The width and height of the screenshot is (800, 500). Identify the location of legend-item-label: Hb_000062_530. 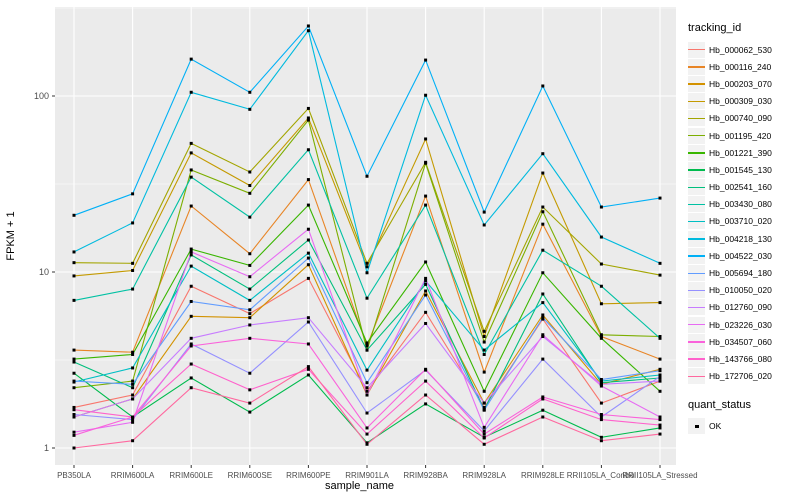
(740, 49).